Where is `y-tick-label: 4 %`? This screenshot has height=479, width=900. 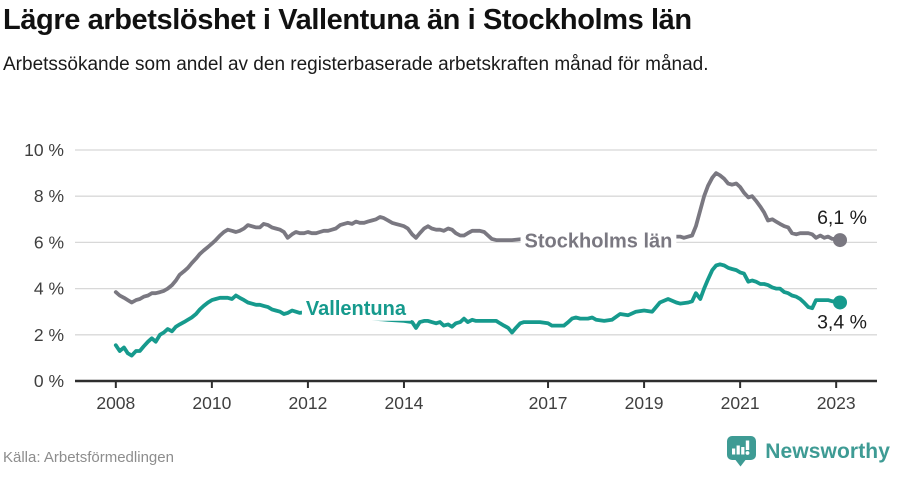
y-tick-label: 4 % is located at coordinates (49, 289).